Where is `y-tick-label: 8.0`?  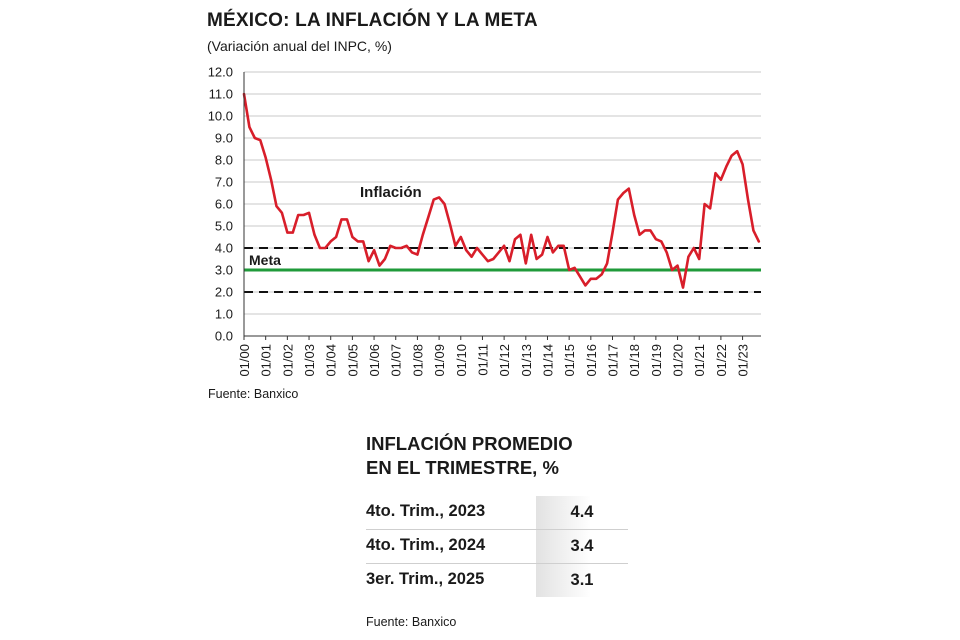 y-tick-label: 8.0 is located at coordinates (224, 160).